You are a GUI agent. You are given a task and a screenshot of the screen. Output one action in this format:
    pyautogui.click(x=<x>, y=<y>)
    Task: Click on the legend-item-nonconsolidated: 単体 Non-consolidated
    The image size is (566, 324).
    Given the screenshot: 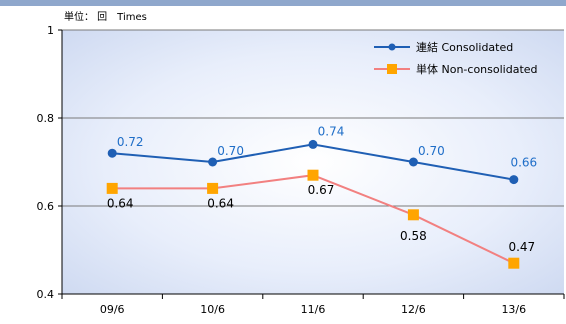 What is the action you would take?
    pyautogui.click(x=455, y=69)
    